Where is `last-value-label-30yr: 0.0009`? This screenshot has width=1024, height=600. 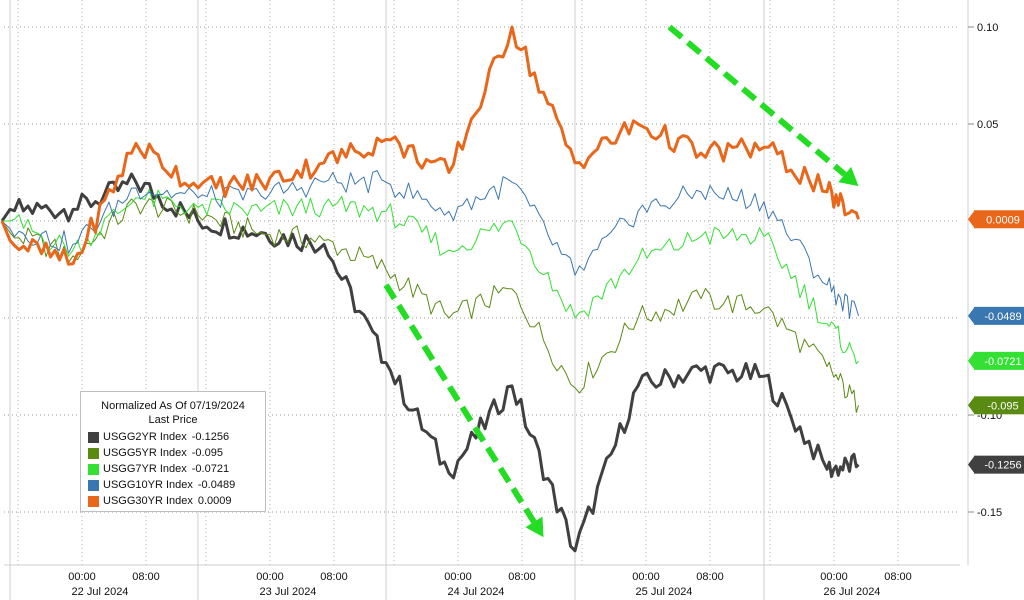
last-value-label-30yr: 0.0009 is located at coordinates (996, 219).